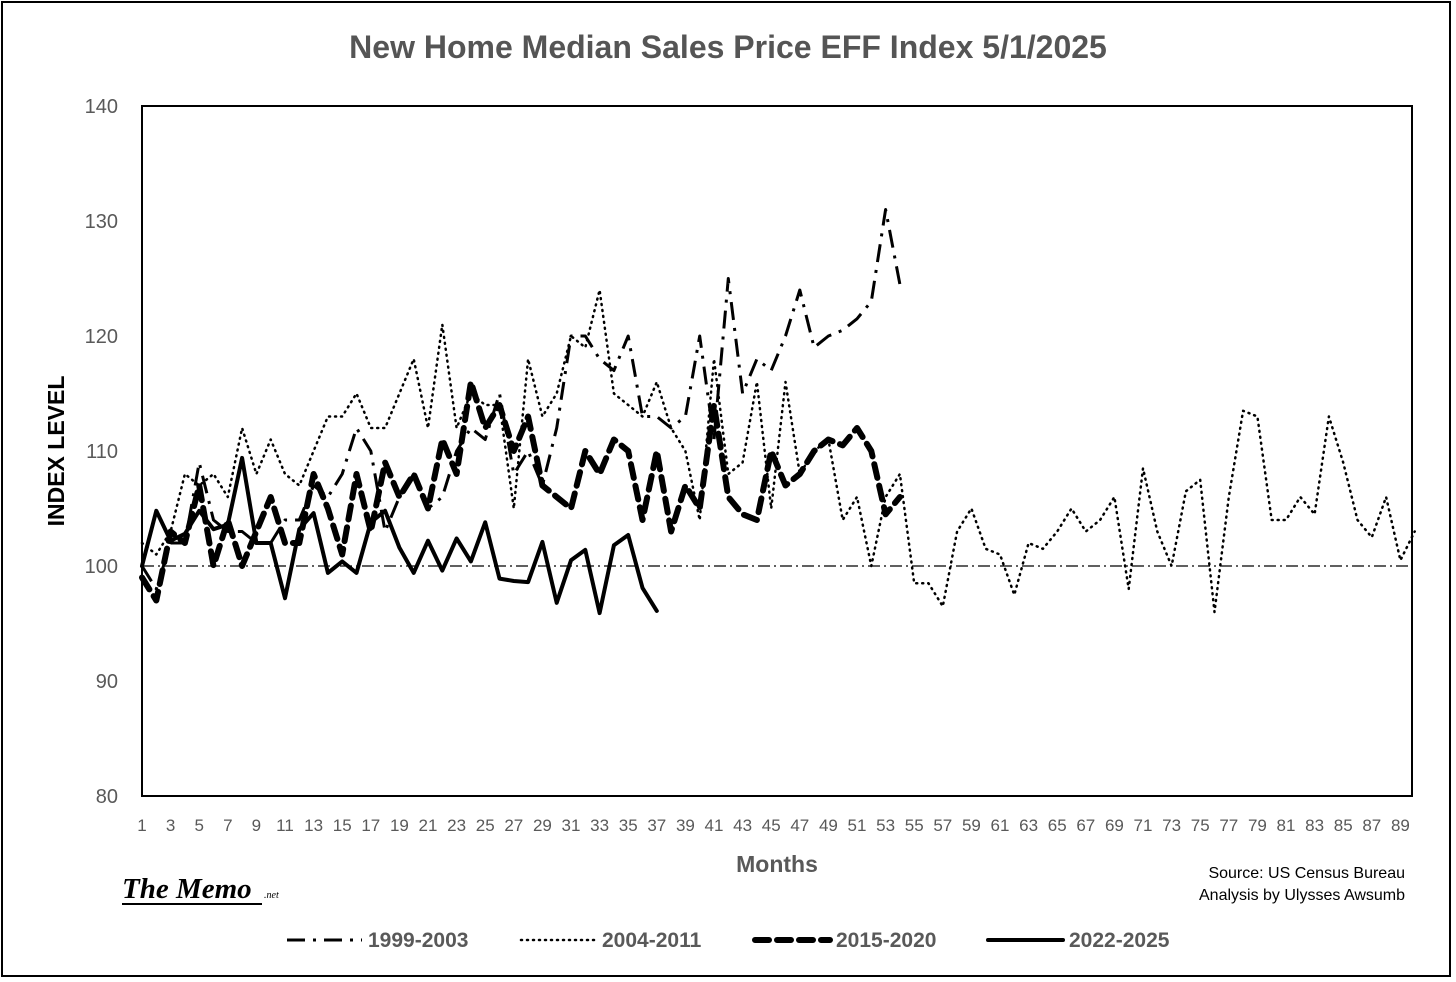  Describe the element at coordinates (857, 825) in the screenshot. I see `x-tick-label: 51` at that location.